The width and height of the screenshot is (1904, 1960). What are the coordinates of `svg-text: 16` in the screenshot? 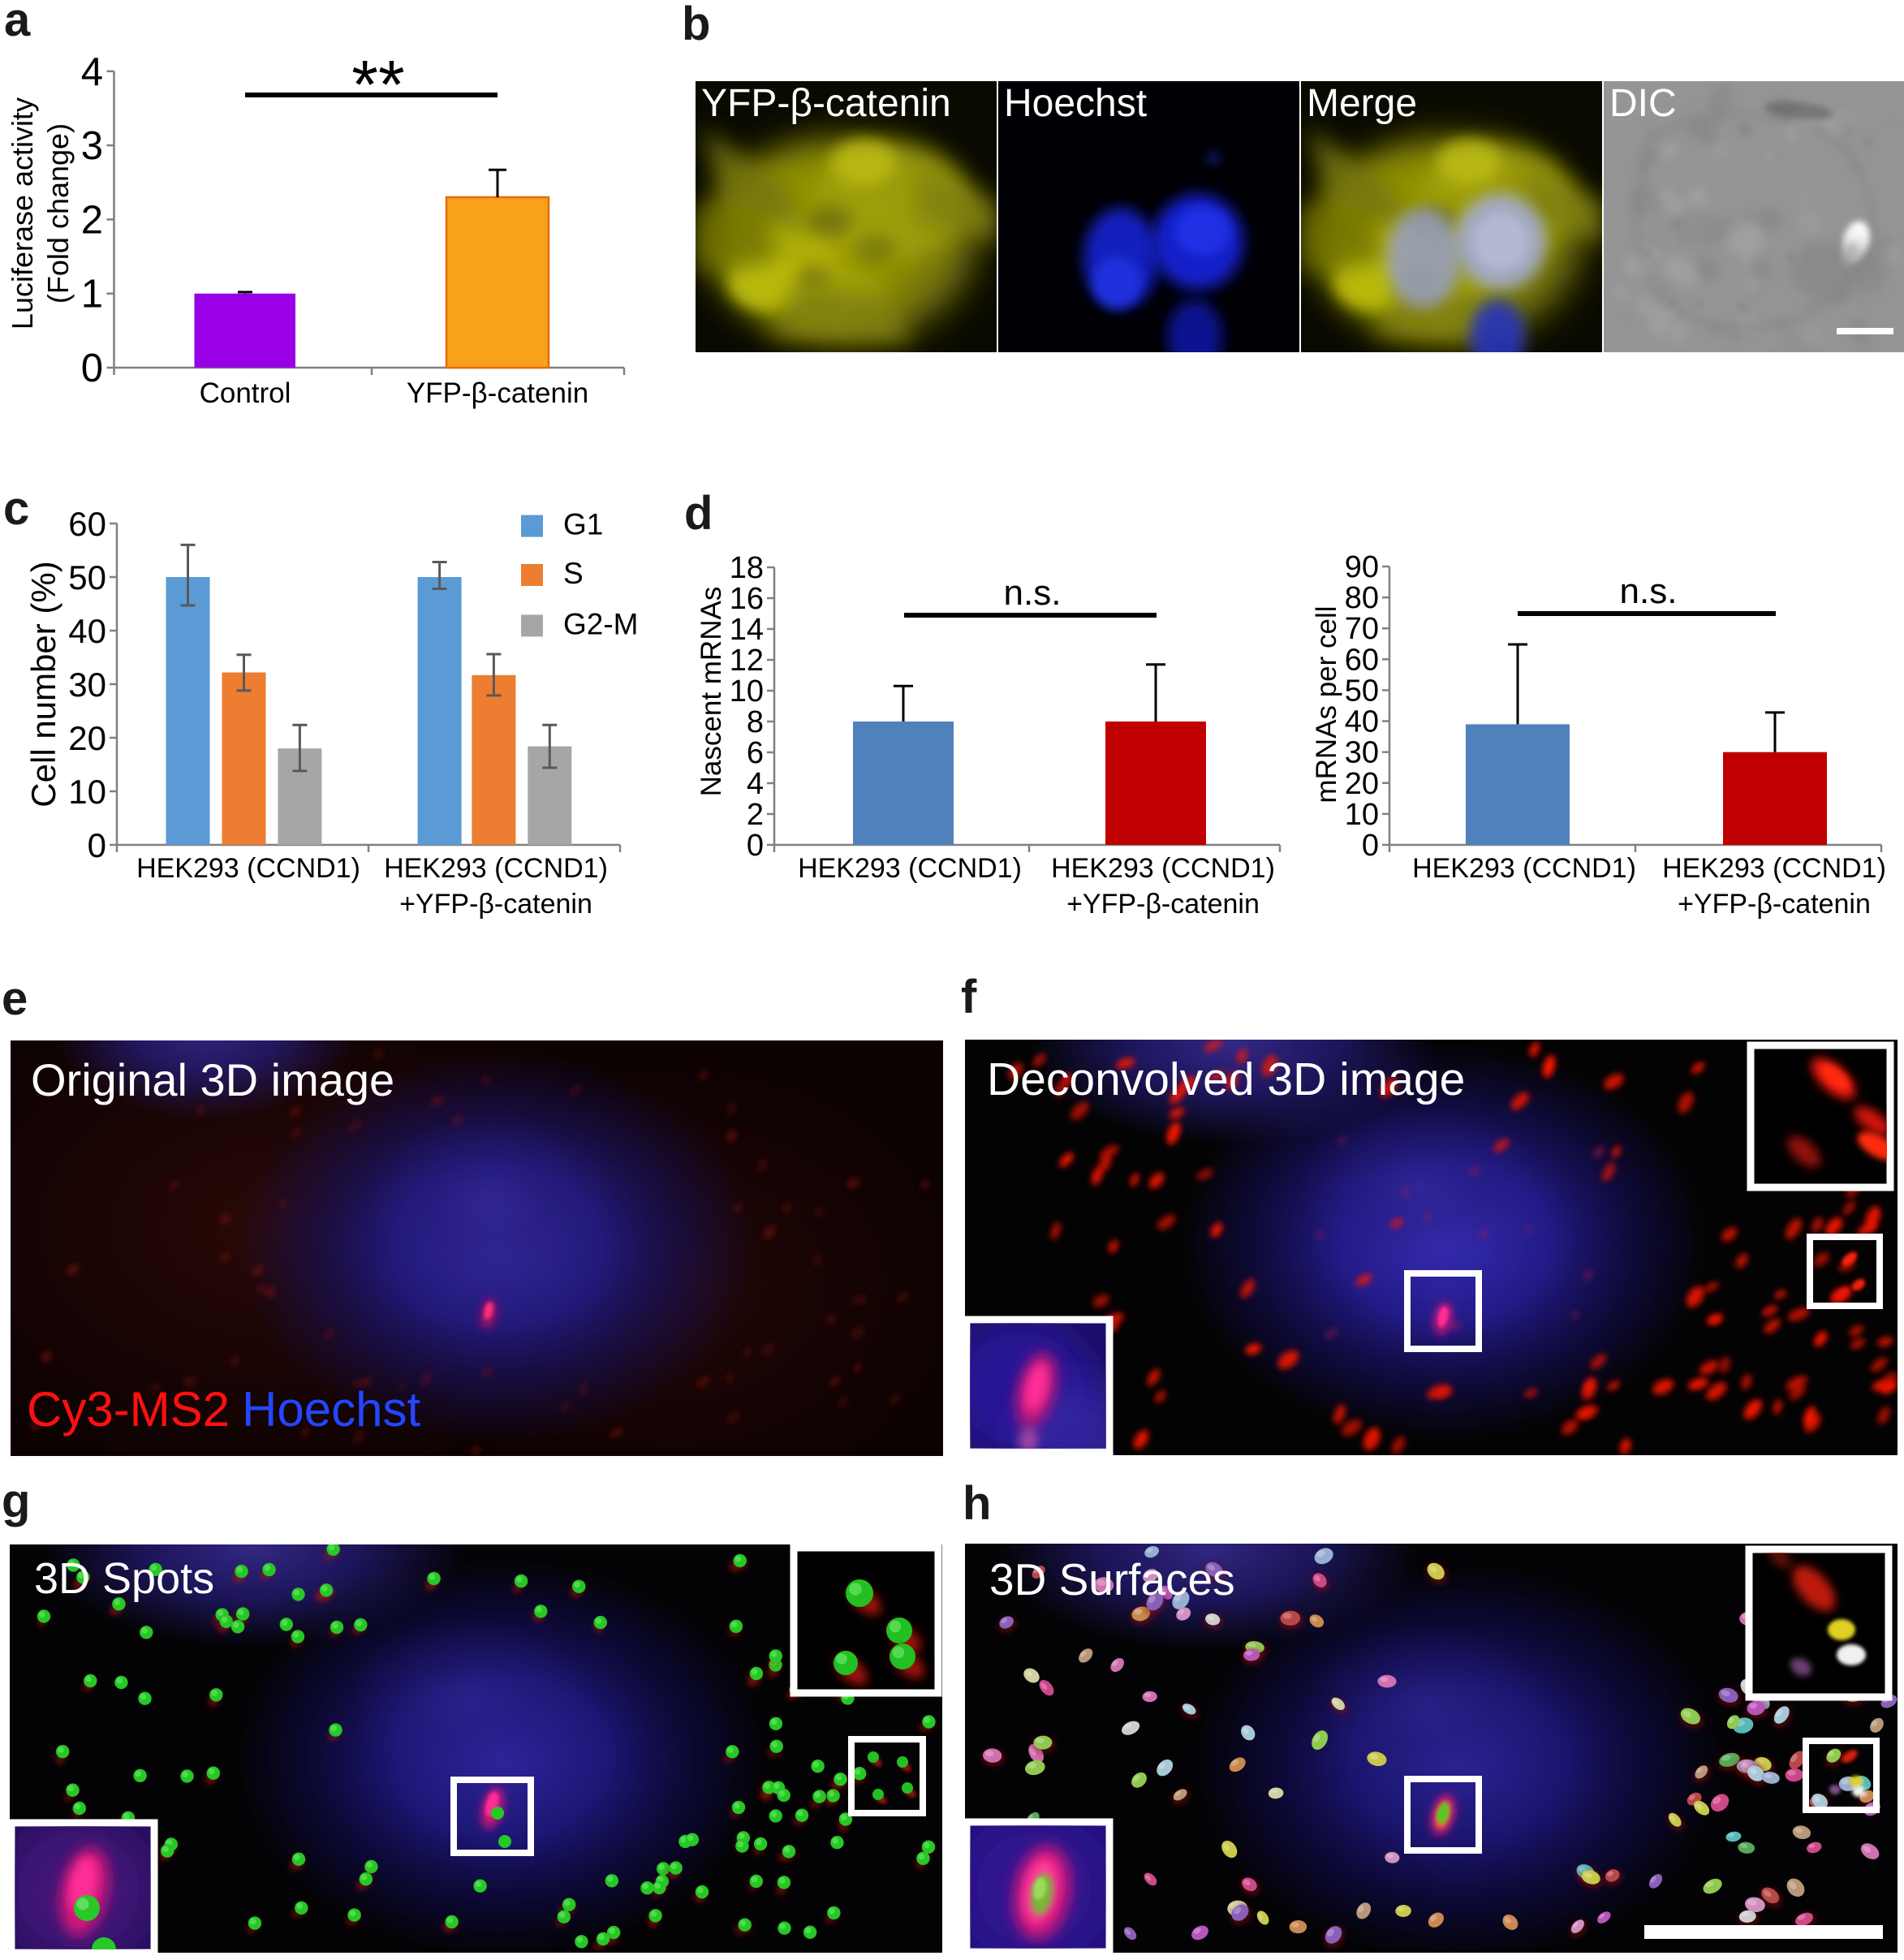 It's located at (747, 599).